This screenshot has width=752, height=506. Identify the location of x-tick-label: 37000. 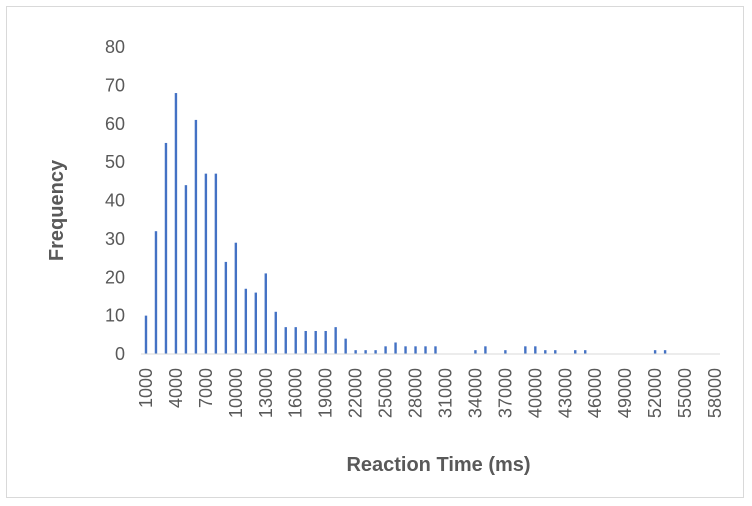
(505, 393).